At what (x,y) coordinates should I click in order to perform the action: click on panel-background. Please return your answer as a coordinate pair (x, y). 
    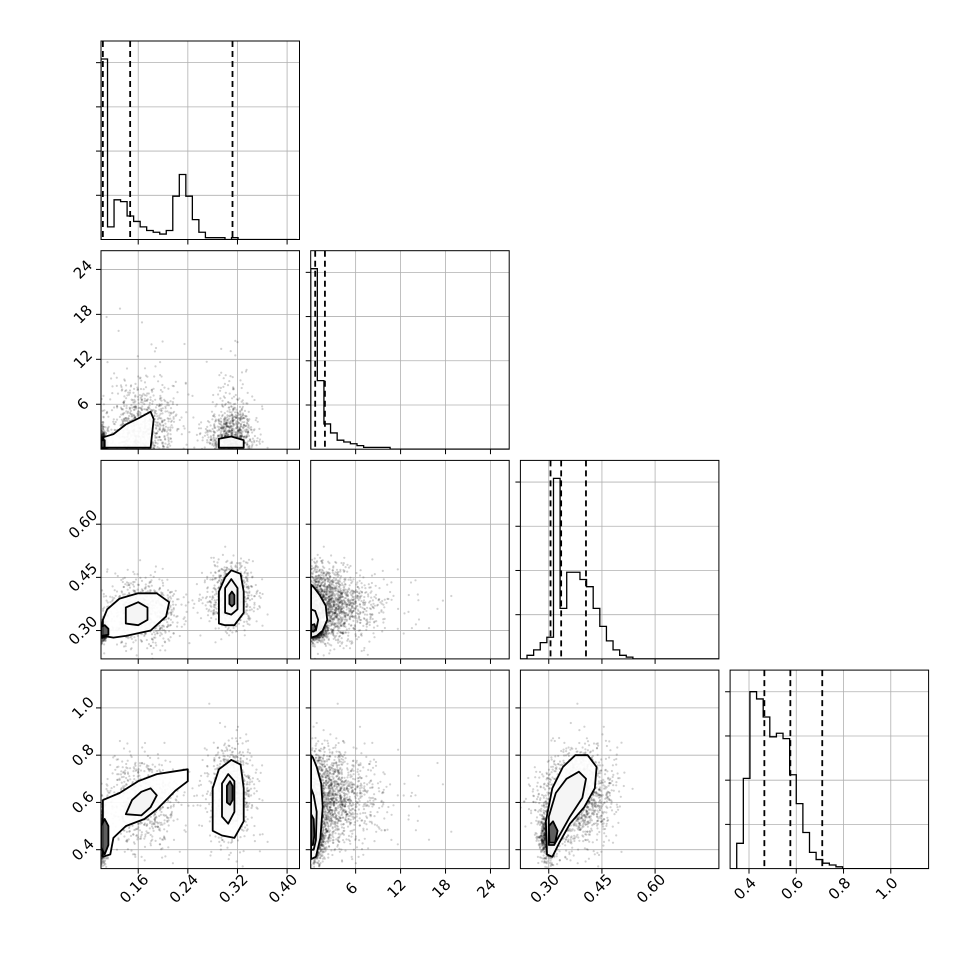
    Looking at the image, I should click on (410, 559).